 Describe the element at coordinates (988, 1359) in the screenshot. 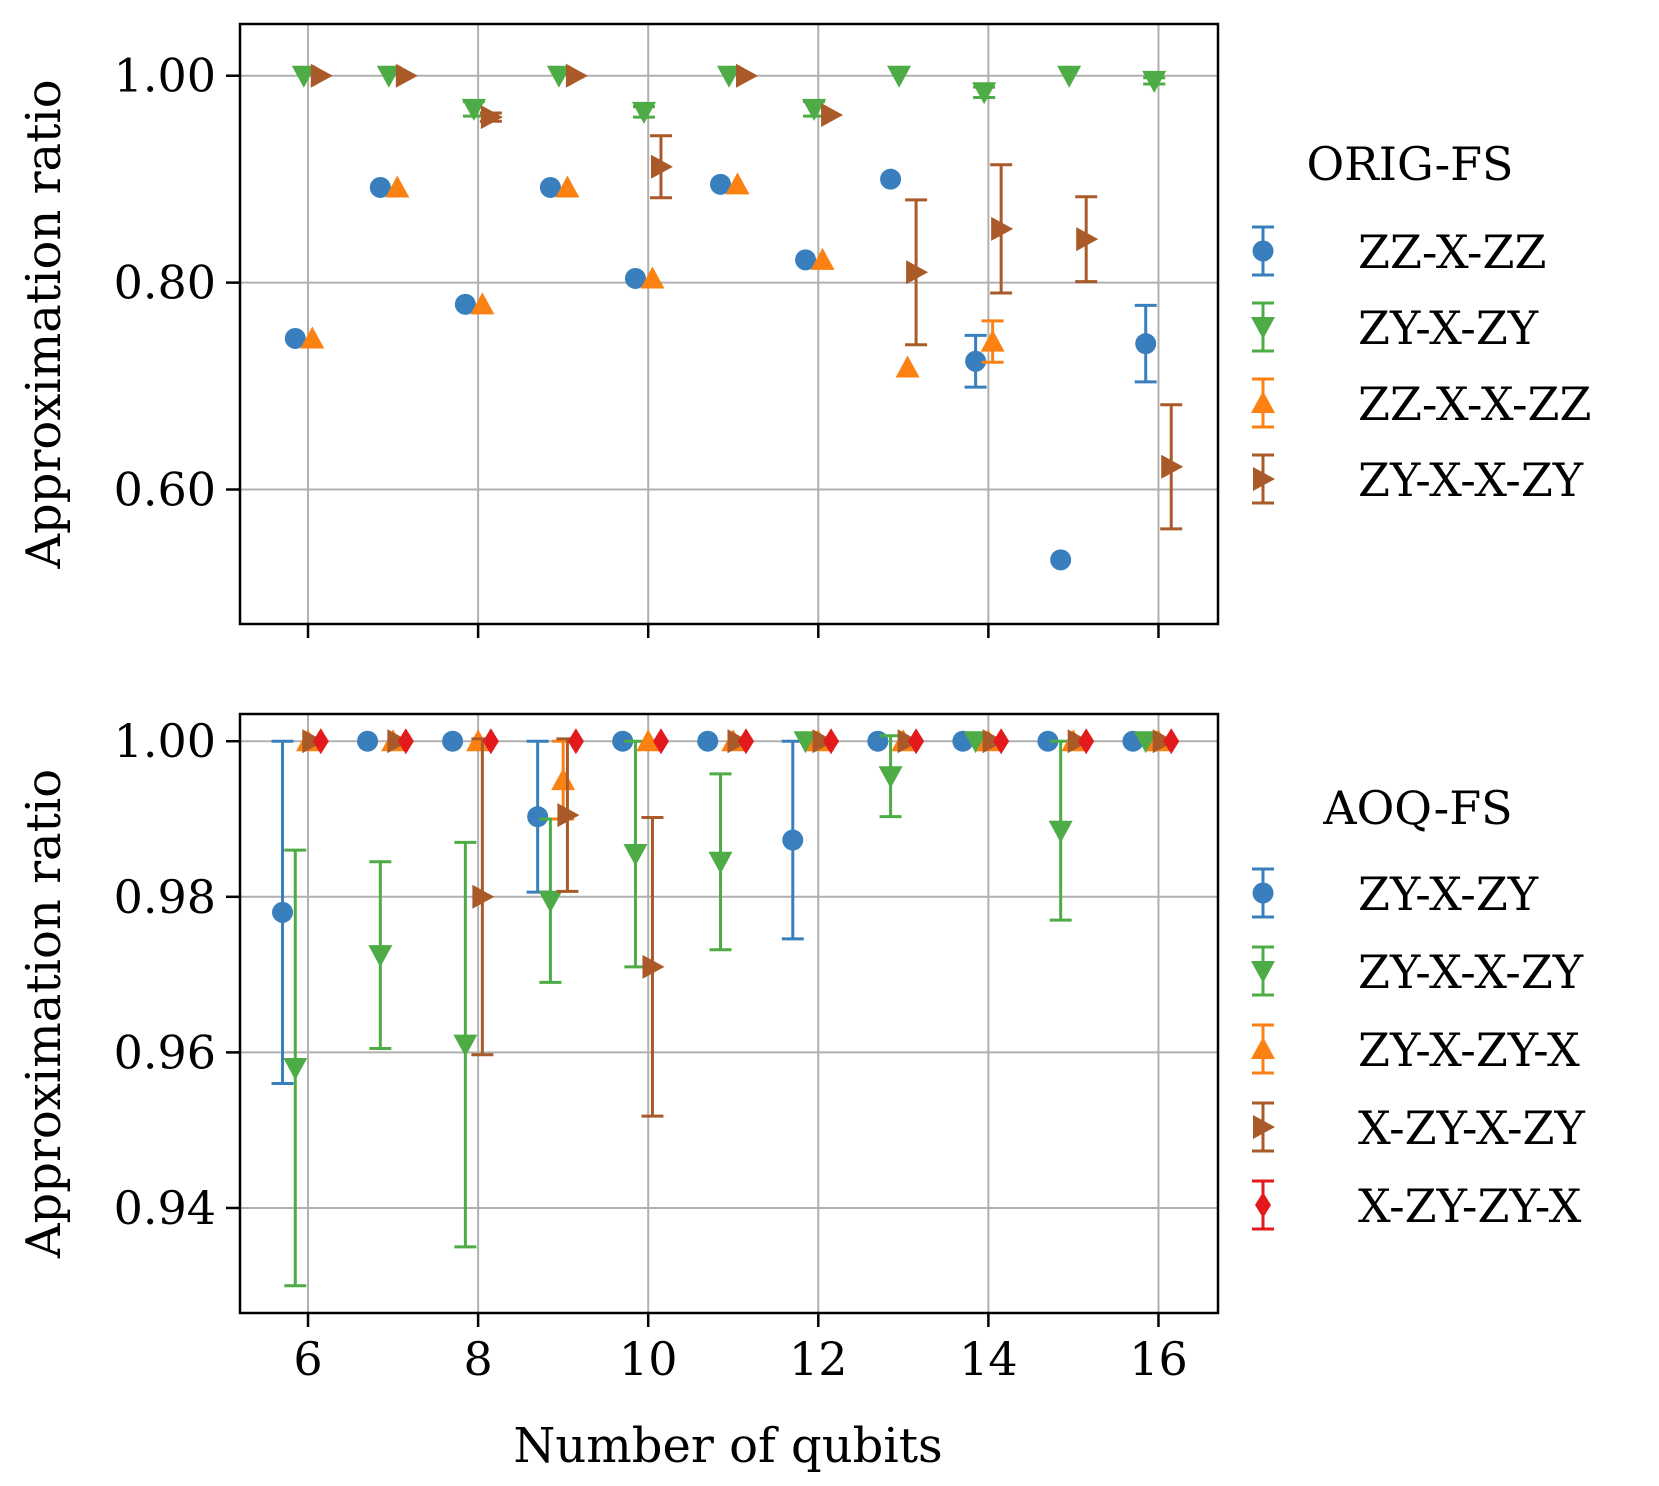

I see `x-tick-label: 14` at that location.